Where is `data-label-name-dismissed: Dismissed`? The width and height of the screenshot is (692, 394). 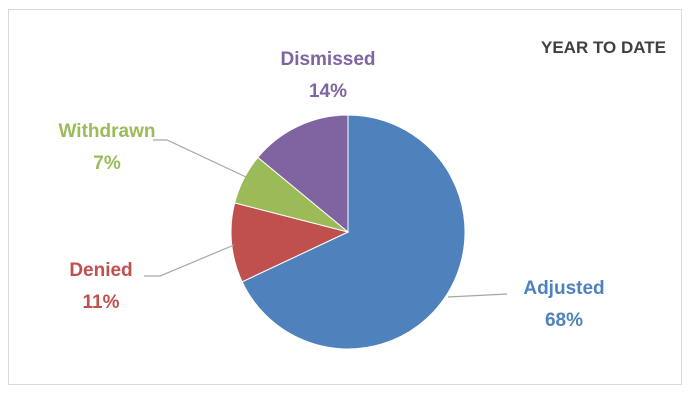
data-label-name-dismissed: Dismissed is located at coordinates (327, 59).